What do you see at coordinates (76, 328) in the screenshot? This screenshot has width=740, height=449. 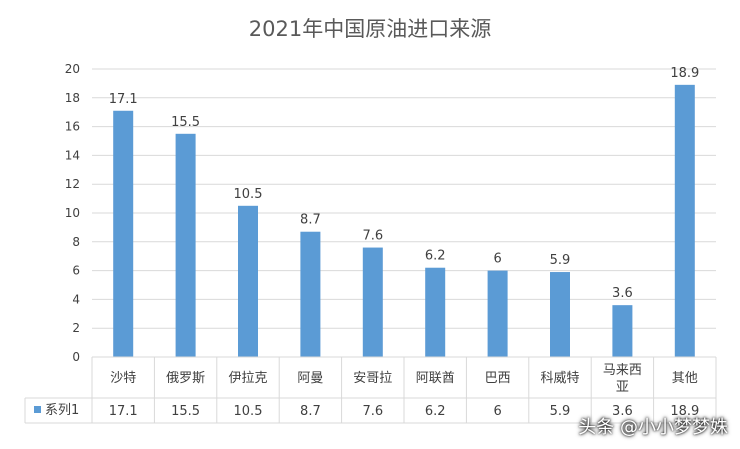 I see `y-tick-label: 2` at bounding box center [76, 328].